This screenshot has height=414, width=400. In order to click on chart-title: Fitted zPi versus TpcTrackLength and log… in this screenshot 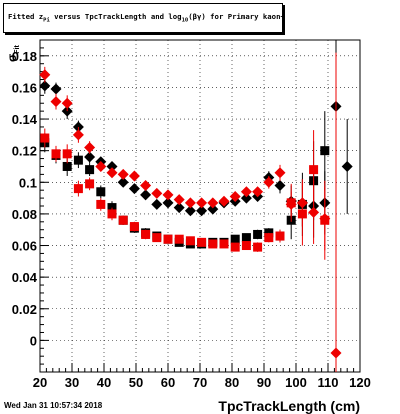, I will do `click(146, 17)`.